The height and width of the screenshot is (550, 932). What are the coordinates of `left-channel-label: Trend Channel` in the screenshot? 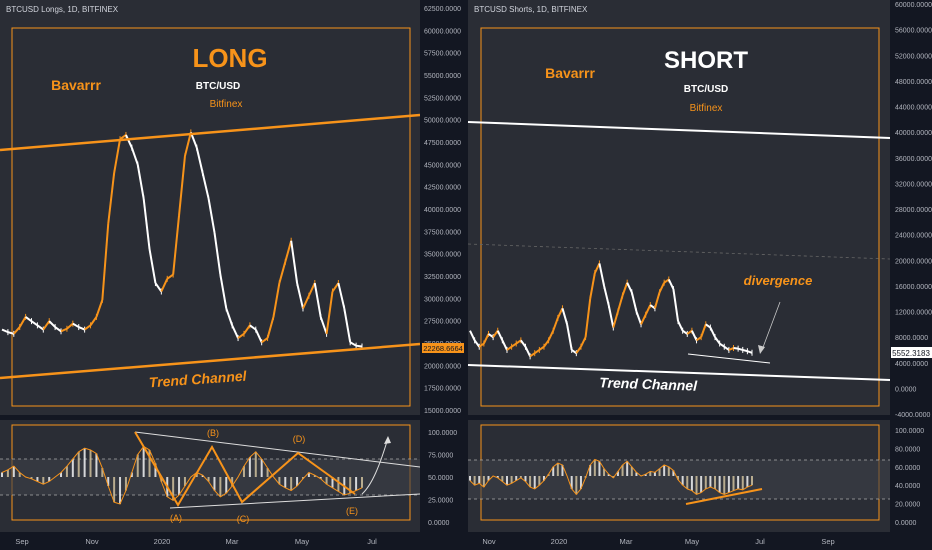 It's located at (198, 379).